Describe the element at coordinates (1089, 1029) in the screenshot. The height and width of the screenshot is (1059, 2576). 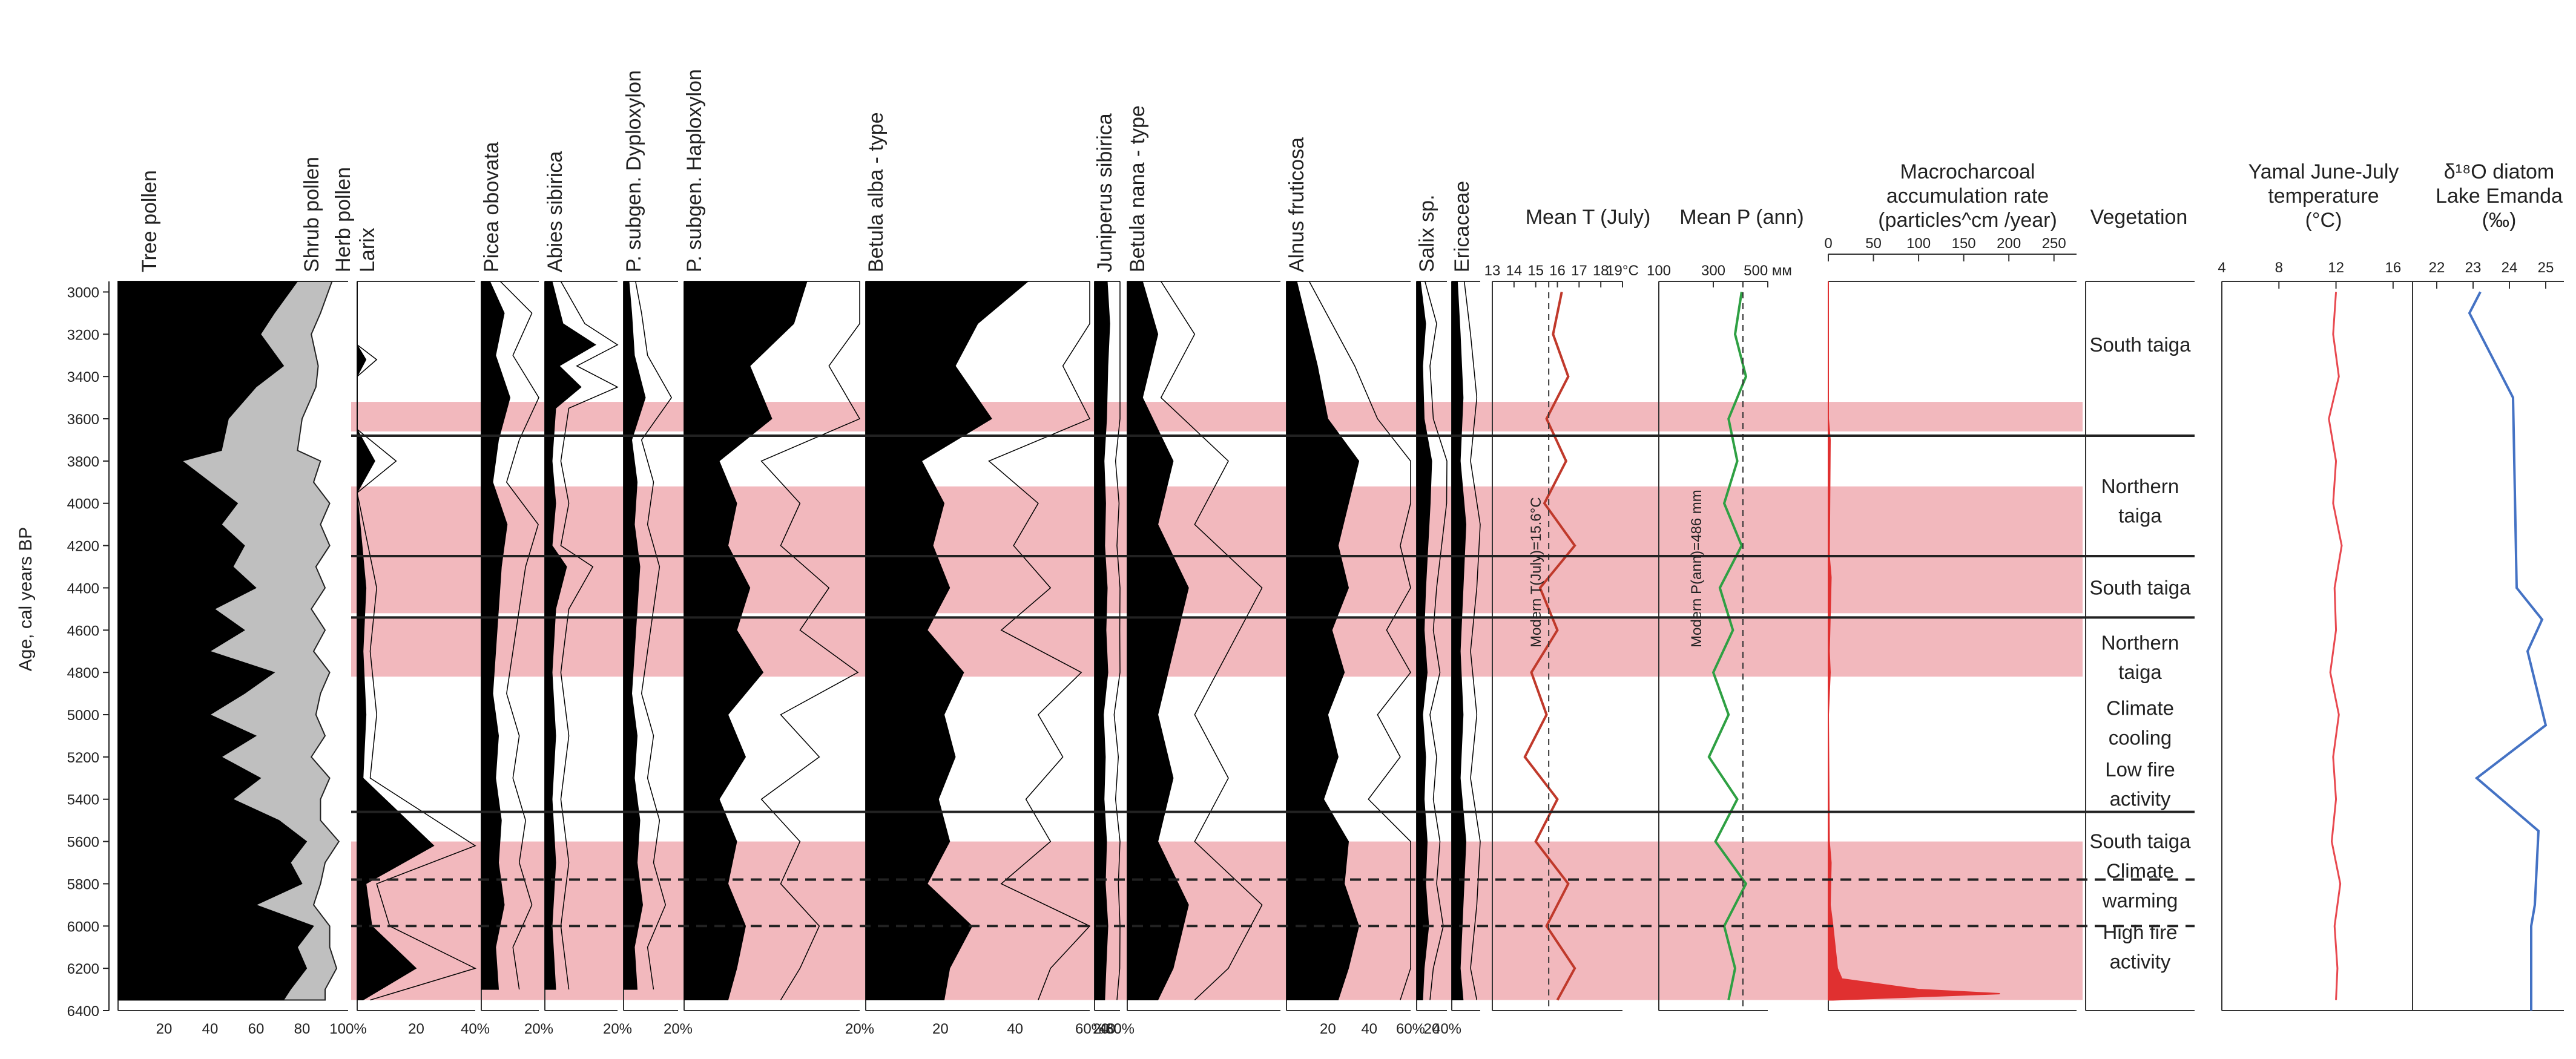
I see `taxon-betula-alba-type-tick-label: 60%` at that location.